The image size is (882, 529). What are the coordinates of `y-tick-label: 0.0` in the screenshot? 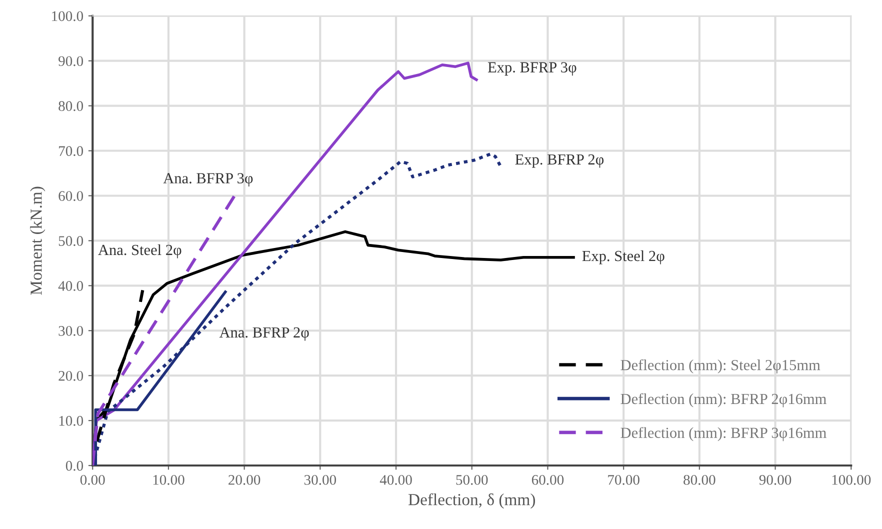 It's located at (75, 465).